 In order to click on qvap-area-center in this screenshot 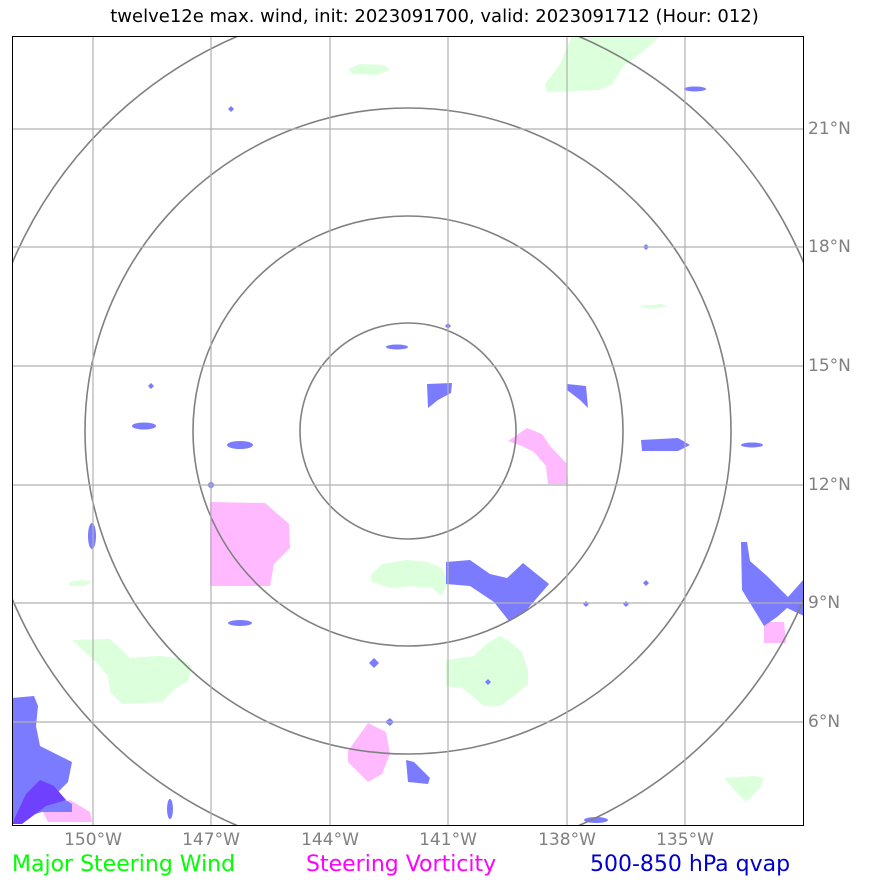, I will do `click(439, 395)`.